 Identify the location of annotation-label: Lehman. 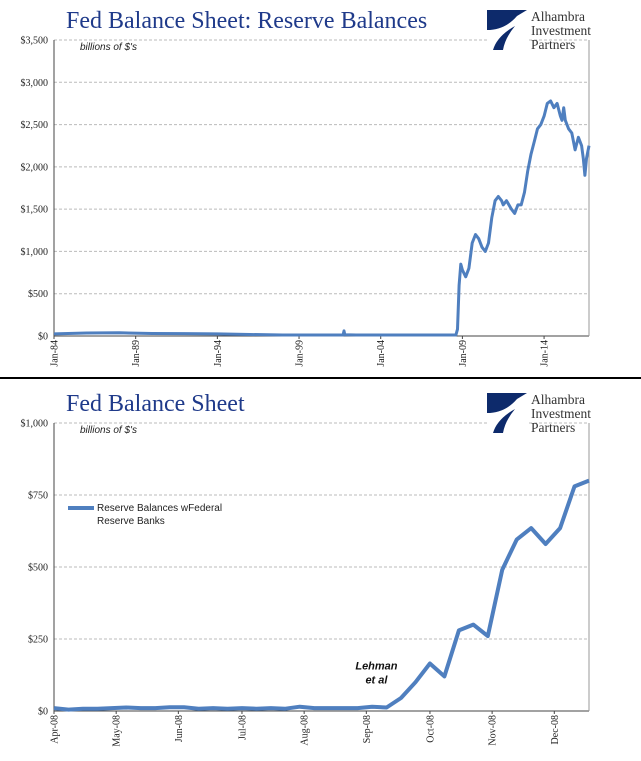
(376, 667).